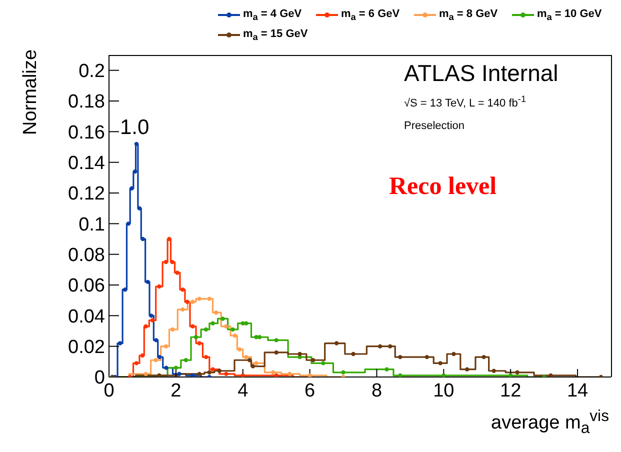 The image size is (621, 452). Describe the element at coordinates (86, 133) in the screenshot. I see `y-tick-label: 0.16` at that location.